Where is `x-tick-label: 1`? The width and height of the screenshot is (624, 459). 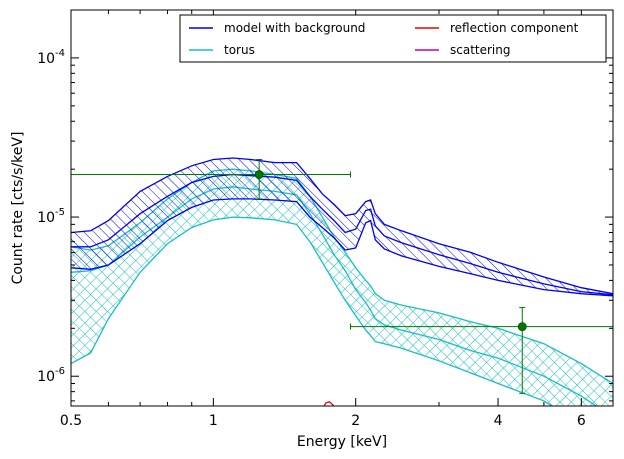
x-tick-label: 1 is located at coordinates (213, 421).